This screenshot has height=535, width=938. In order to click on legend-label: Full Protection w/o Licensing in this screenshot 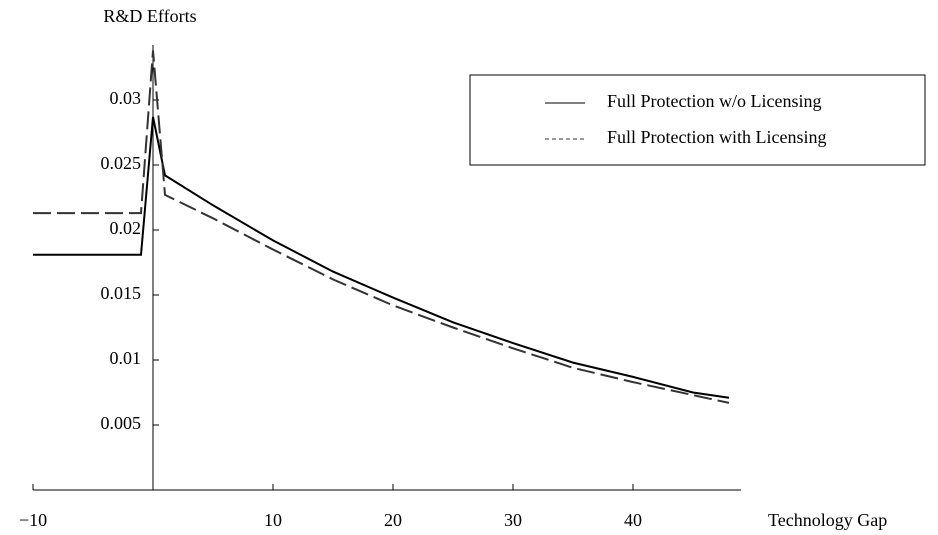, I will do `click(714, 101)`.